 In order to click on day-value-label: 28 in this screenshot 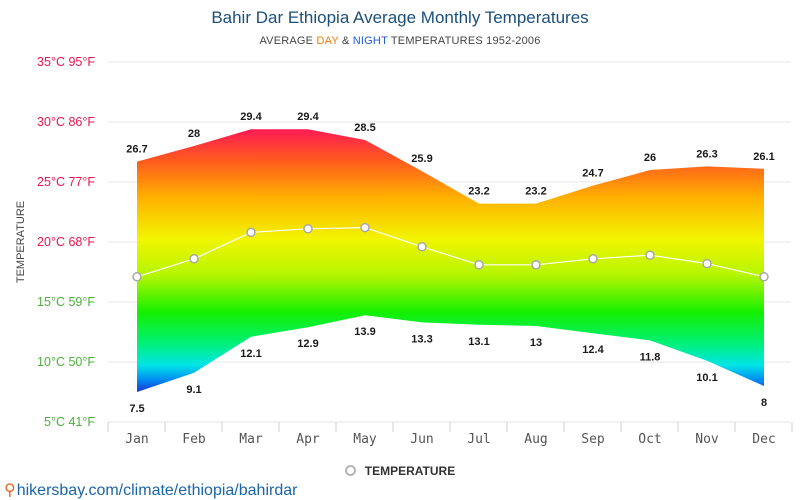, I will do `click(194, 134)`.